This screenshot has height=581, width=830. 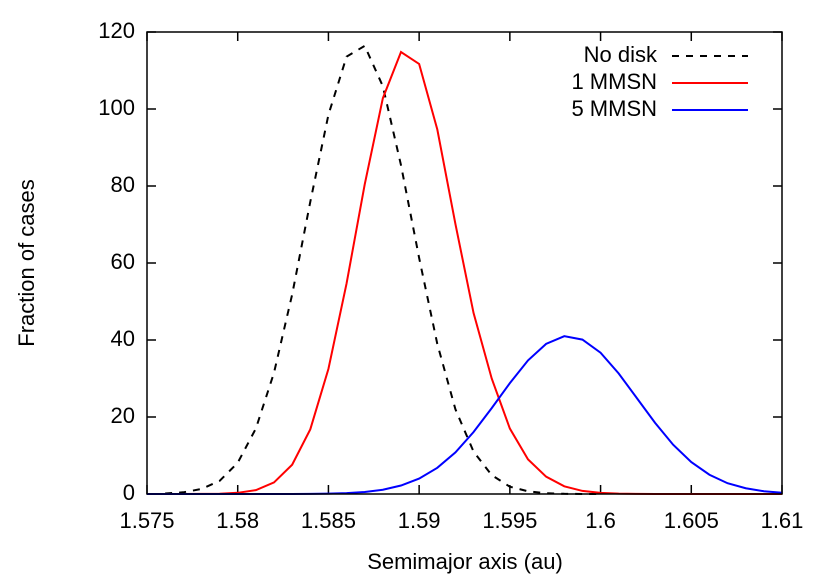 I want to click on y-tick-label: 80, so click(x=123, y=184).